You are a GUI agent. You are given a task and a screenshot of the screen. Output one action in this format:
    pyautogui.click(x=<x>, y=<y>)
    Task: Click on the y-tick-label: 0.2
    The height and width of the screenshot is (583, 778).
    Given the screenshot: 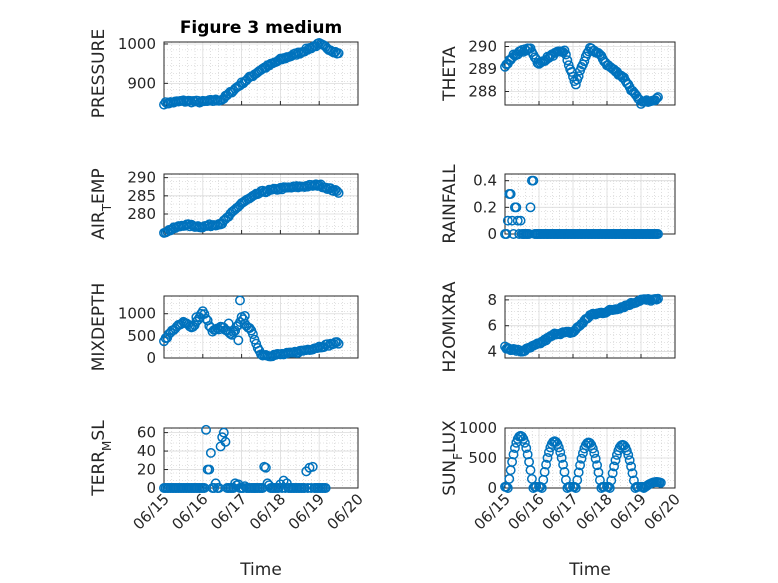 What is the action you would take?
    pyautogui.click(x=485, y=207)
    